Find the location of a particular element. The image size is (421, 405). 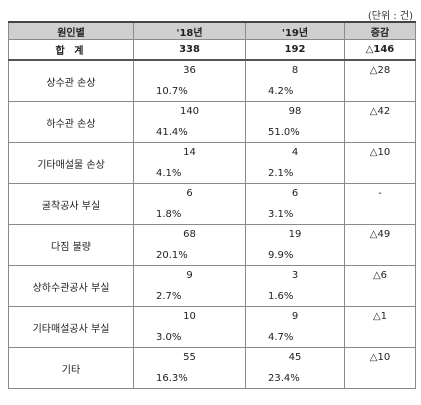

percent-2019: 1.6% is located at coordinates (281, 296).